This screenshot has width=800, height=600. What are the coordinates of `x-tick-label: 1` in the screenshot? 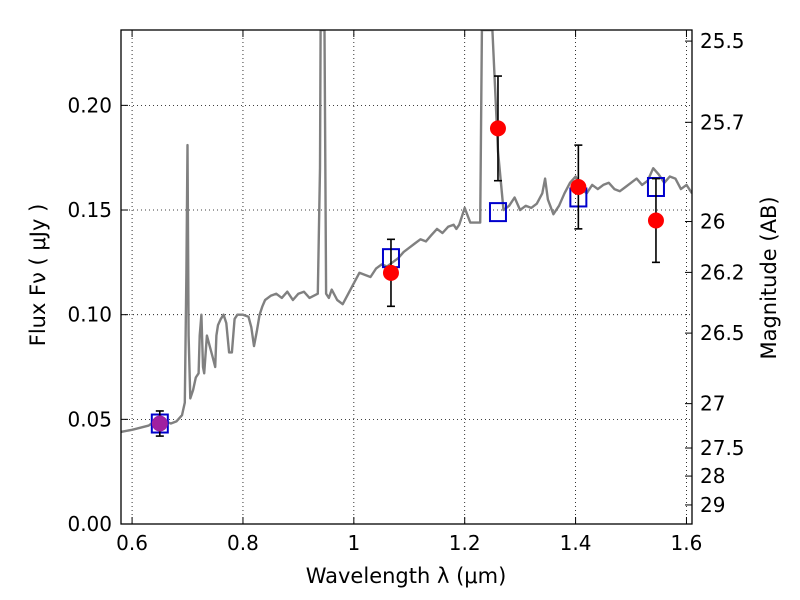 It's located at (353, 543).